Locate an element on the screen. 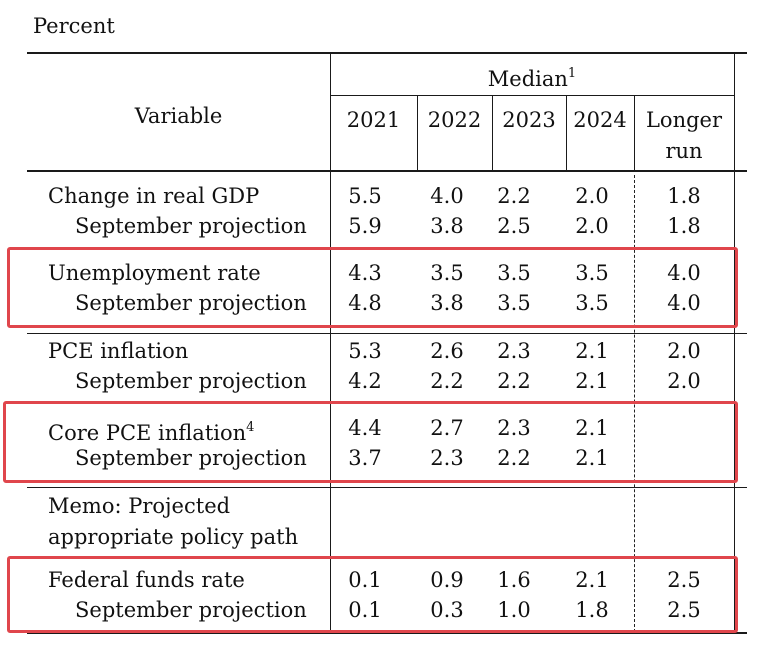  longer-run-dashed-rule is located at coordinates (634, 403).